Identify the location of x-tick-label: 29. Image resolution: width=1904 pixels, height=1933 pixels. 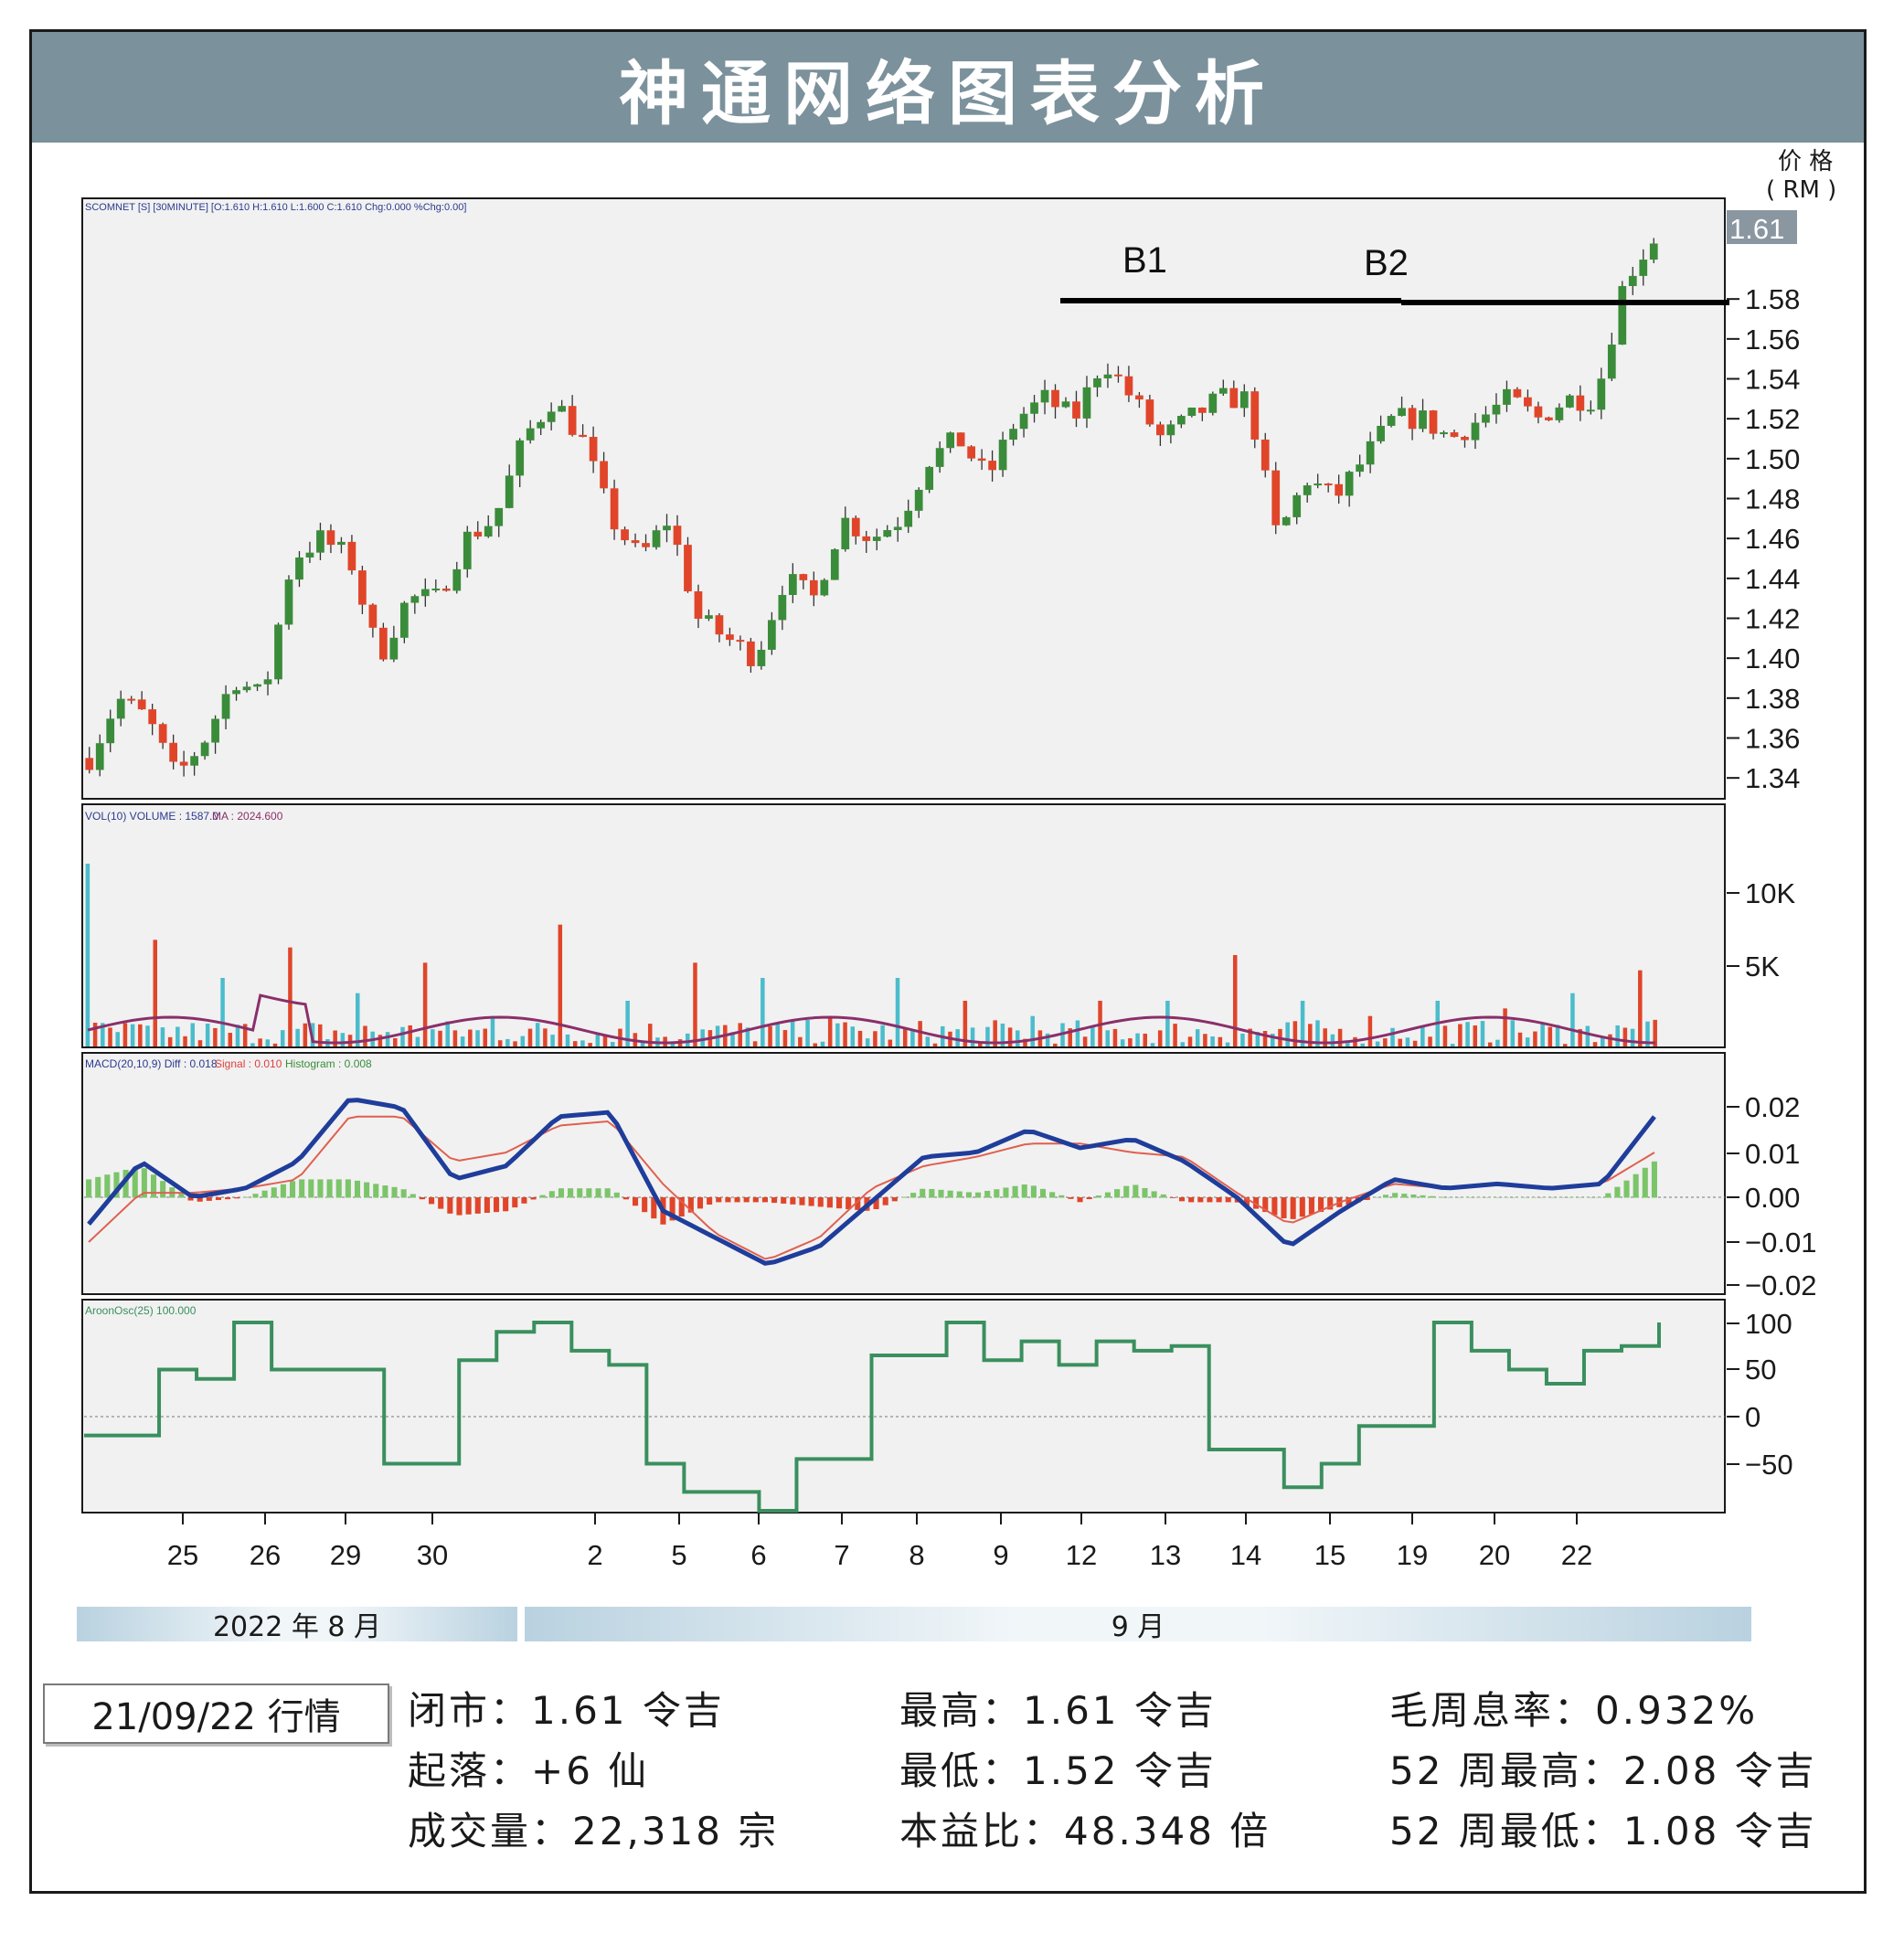
(346, 1555).